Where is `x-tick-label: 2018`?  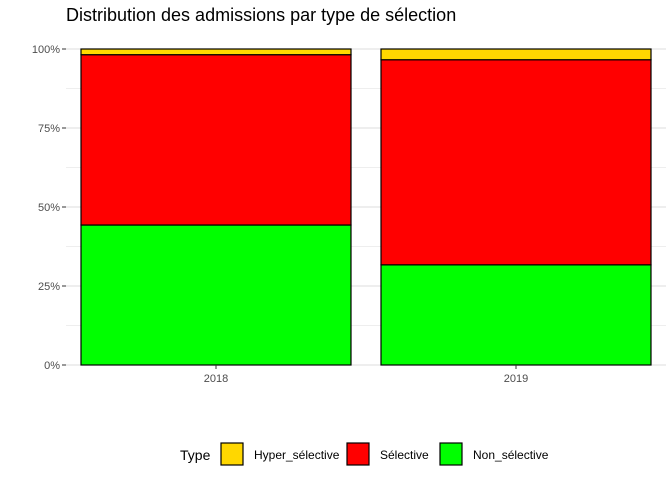
x-tick-label: 2018 is located at coordinates (216, 379).